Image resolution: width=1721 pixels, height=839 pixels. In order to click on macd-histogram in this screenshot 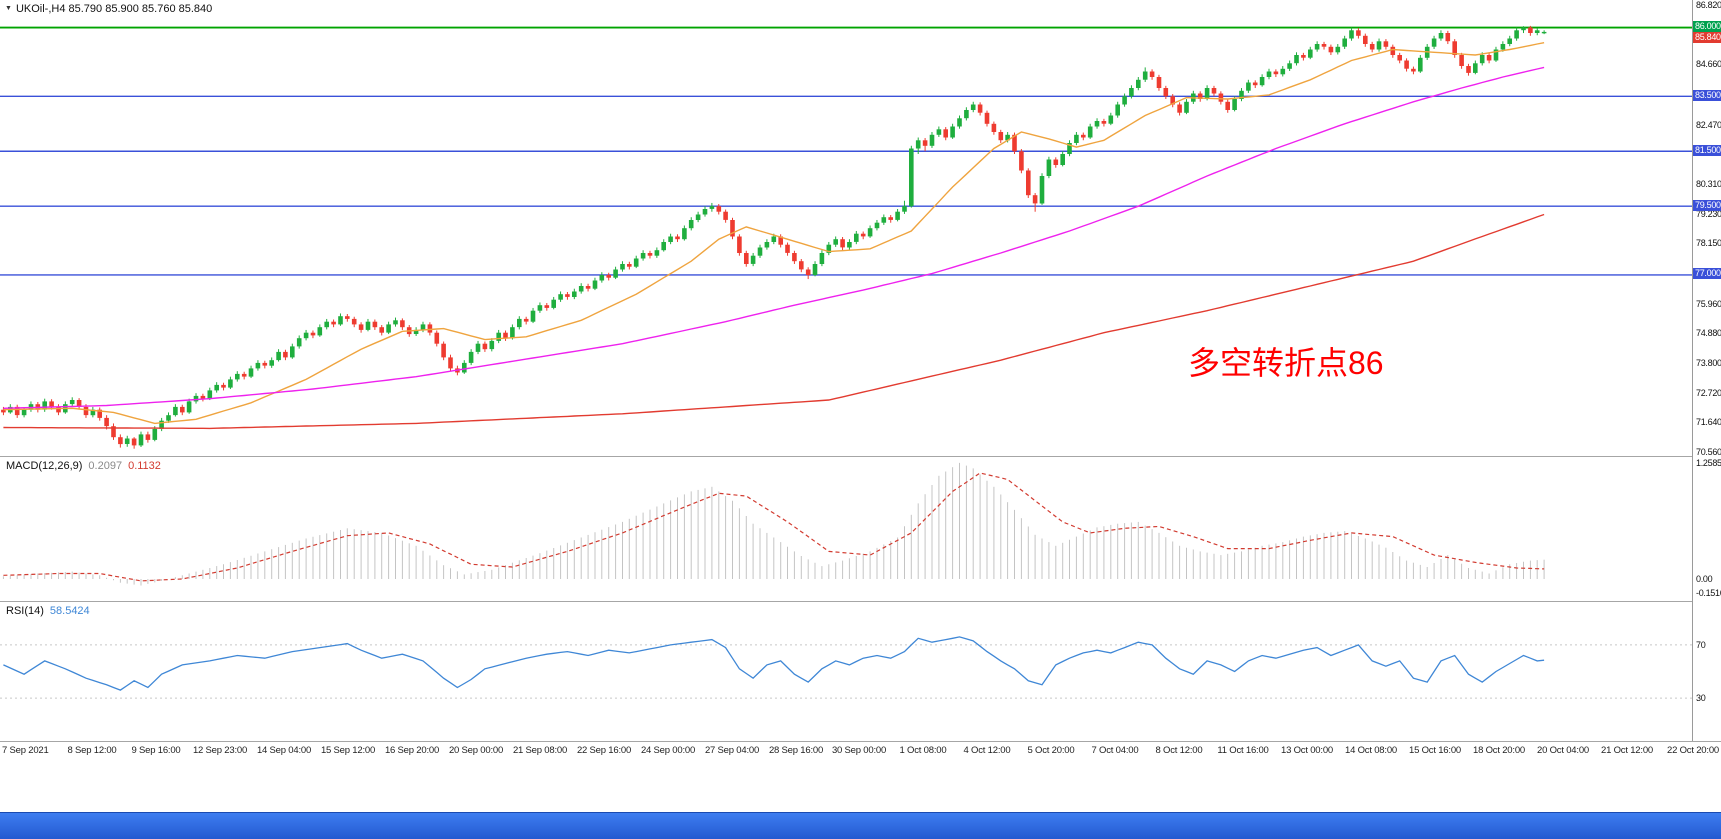, I will do `click(773, 524)`.